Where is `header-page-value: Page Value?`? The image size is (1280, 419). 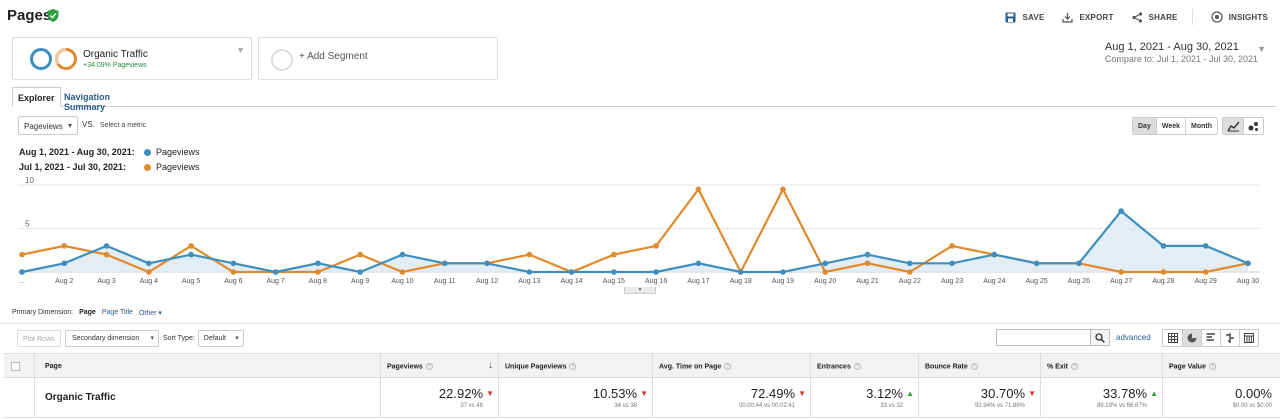
header-page-value: Page Value? is located at coordinates (1221, 365).